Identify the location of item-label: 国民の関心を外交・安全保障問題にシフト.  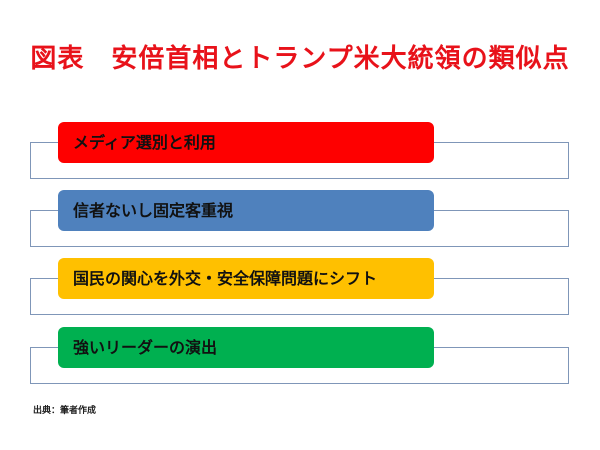
(246, 278).